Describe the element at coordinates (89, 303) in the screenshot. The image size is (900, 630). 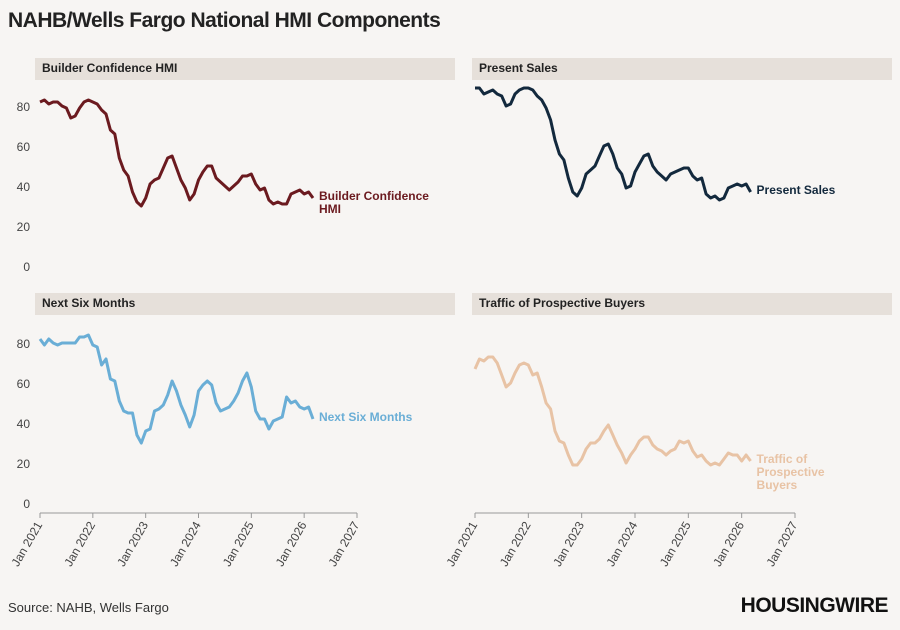
I see `panel-title: Next Six Months` at that location.